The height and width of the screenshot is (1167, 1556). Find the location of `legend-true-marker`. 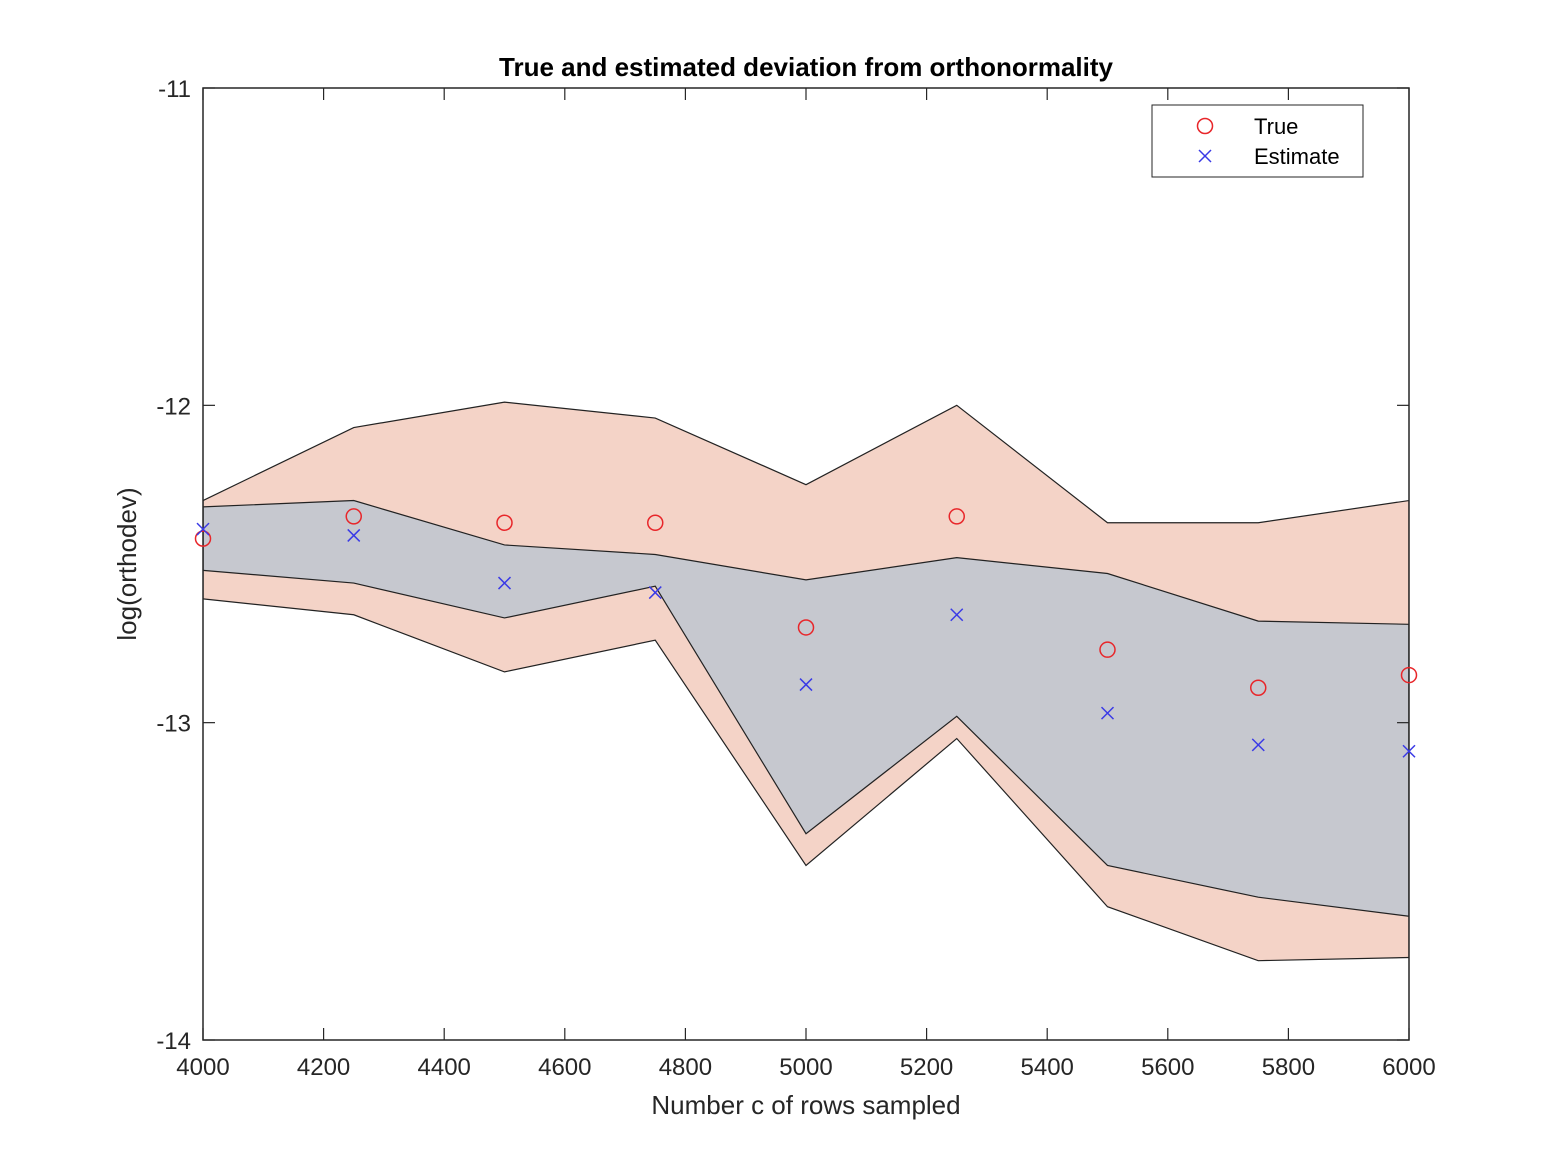

legend-true-marker is located at coordinates (1205, 126).